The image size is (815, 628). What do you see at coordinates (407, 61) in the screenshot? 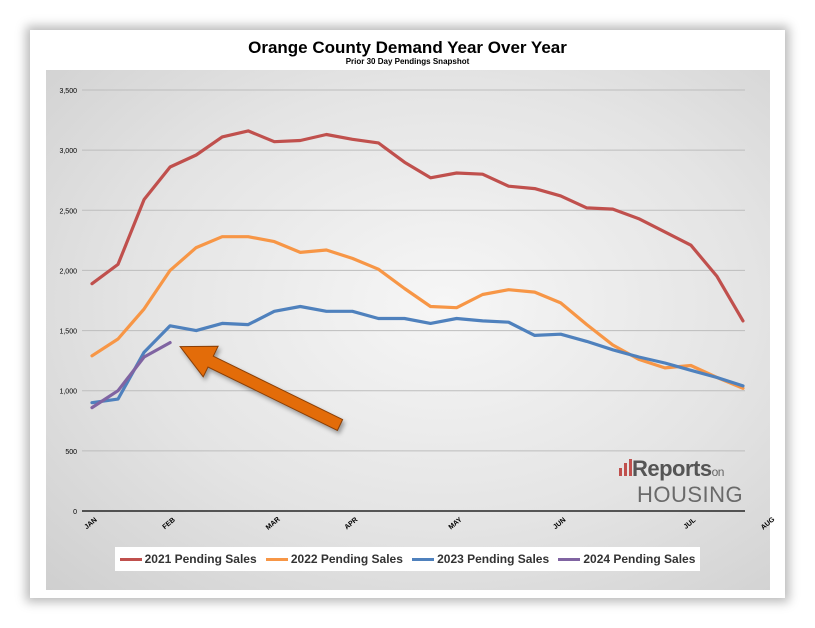
I see `chart-subtitle: Prior 30 Day Pendings Snapshot` at bounding box center [407, 61].